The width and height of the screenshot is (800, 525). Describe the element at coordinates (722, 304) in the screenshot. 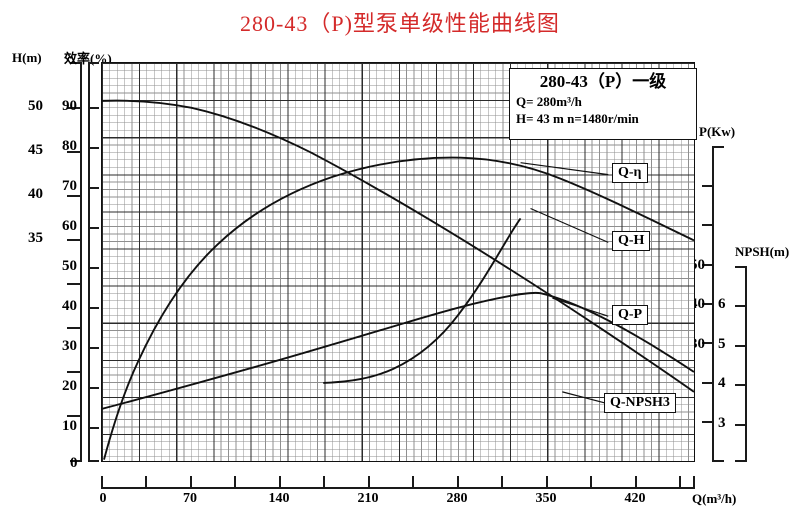

I see `axis-label-npsh-6: 6` at that location.